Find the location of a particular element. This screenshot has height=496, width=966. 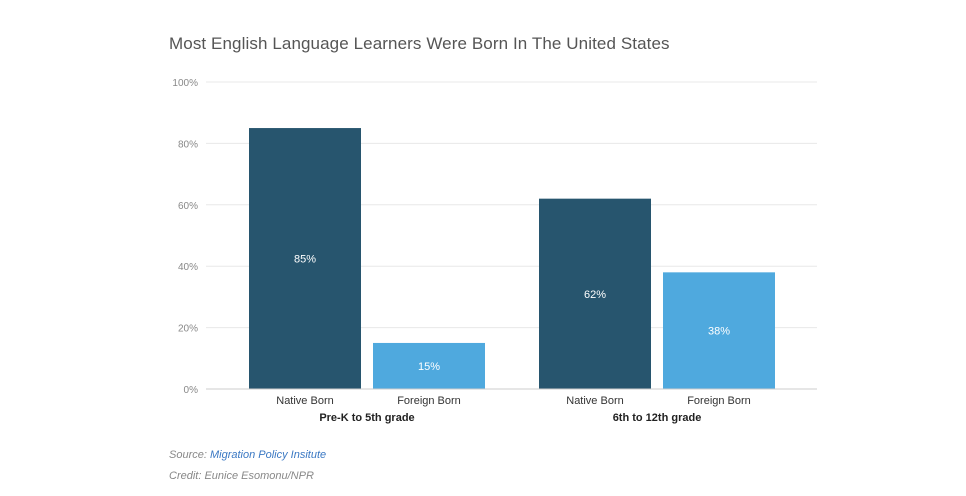

data-label: 38% is located at coordinates (719, 332).